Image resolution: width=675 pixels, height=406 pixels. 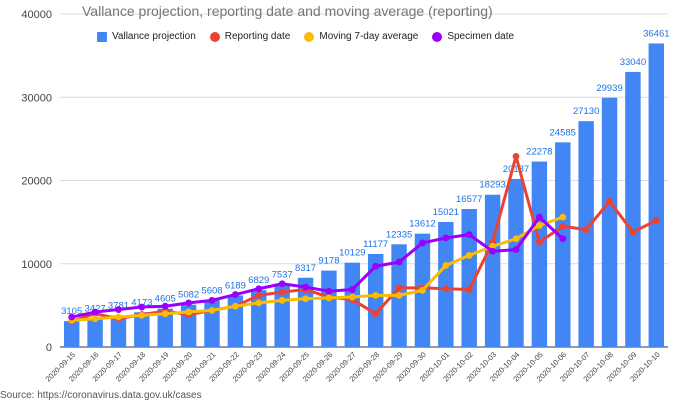 What do you see at coordinates (656, 33) in the screenshot?
I see `bar-data-label: 36461` at bounding box center [656, 33].